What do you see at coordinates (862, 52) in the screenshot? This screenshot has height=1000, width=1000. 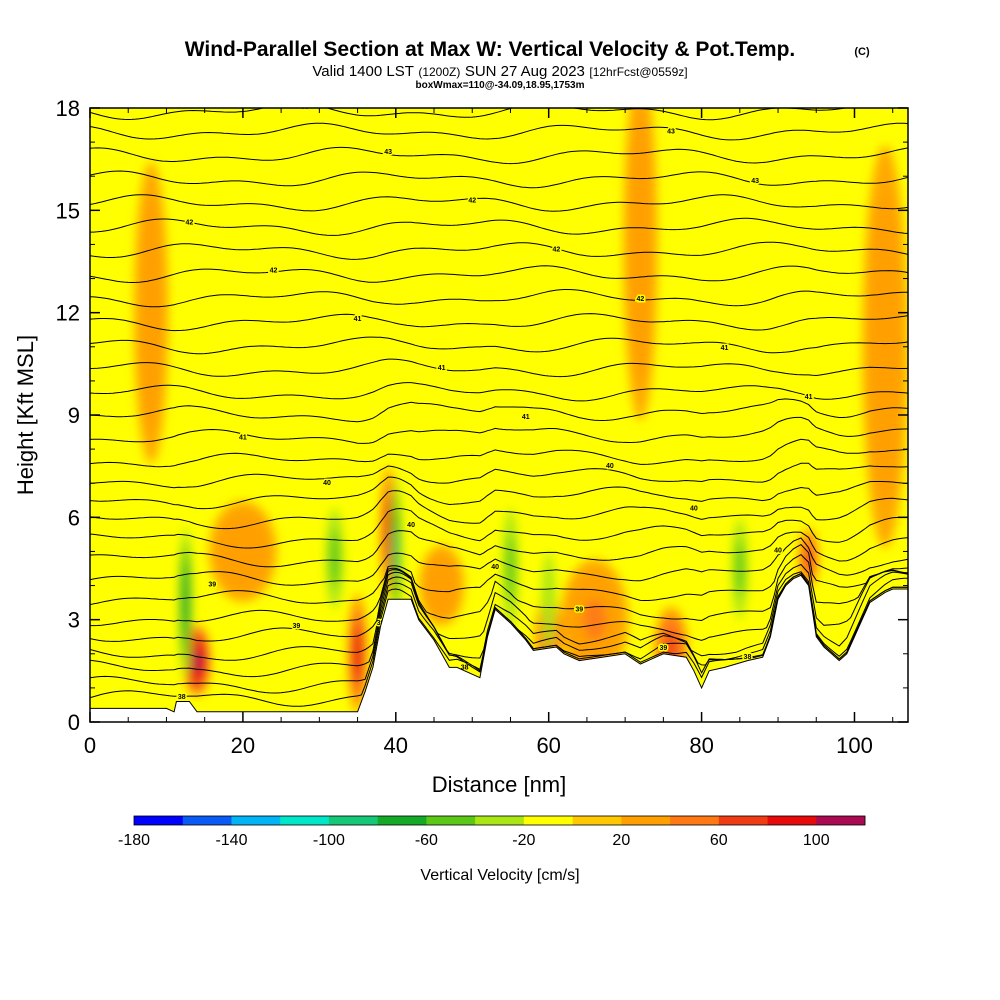 I see `title-mark: (C)` at bounding box center [862, 52].